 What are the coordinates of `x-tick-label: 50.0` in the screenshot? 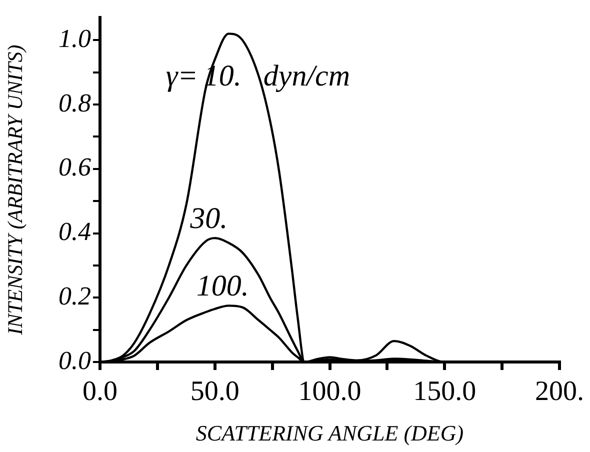 It's located at (215, 392).